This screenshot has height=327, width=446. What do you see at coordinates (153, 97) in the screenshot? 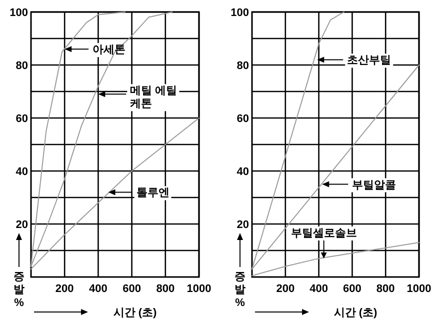
I see `annotation: 메틸 에틸 케톤` at bounding box center [153, 97].